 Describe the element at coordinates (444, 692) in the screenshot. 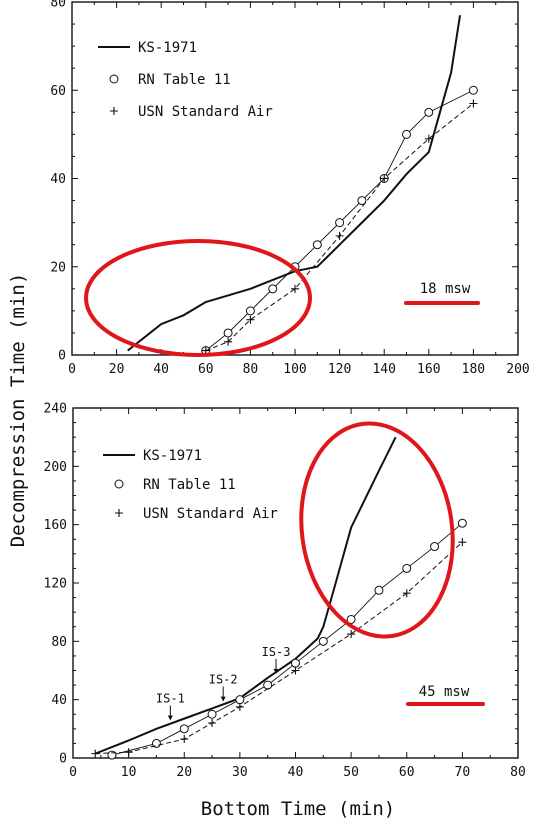

I see `depth-label: 45 msw` at that location.